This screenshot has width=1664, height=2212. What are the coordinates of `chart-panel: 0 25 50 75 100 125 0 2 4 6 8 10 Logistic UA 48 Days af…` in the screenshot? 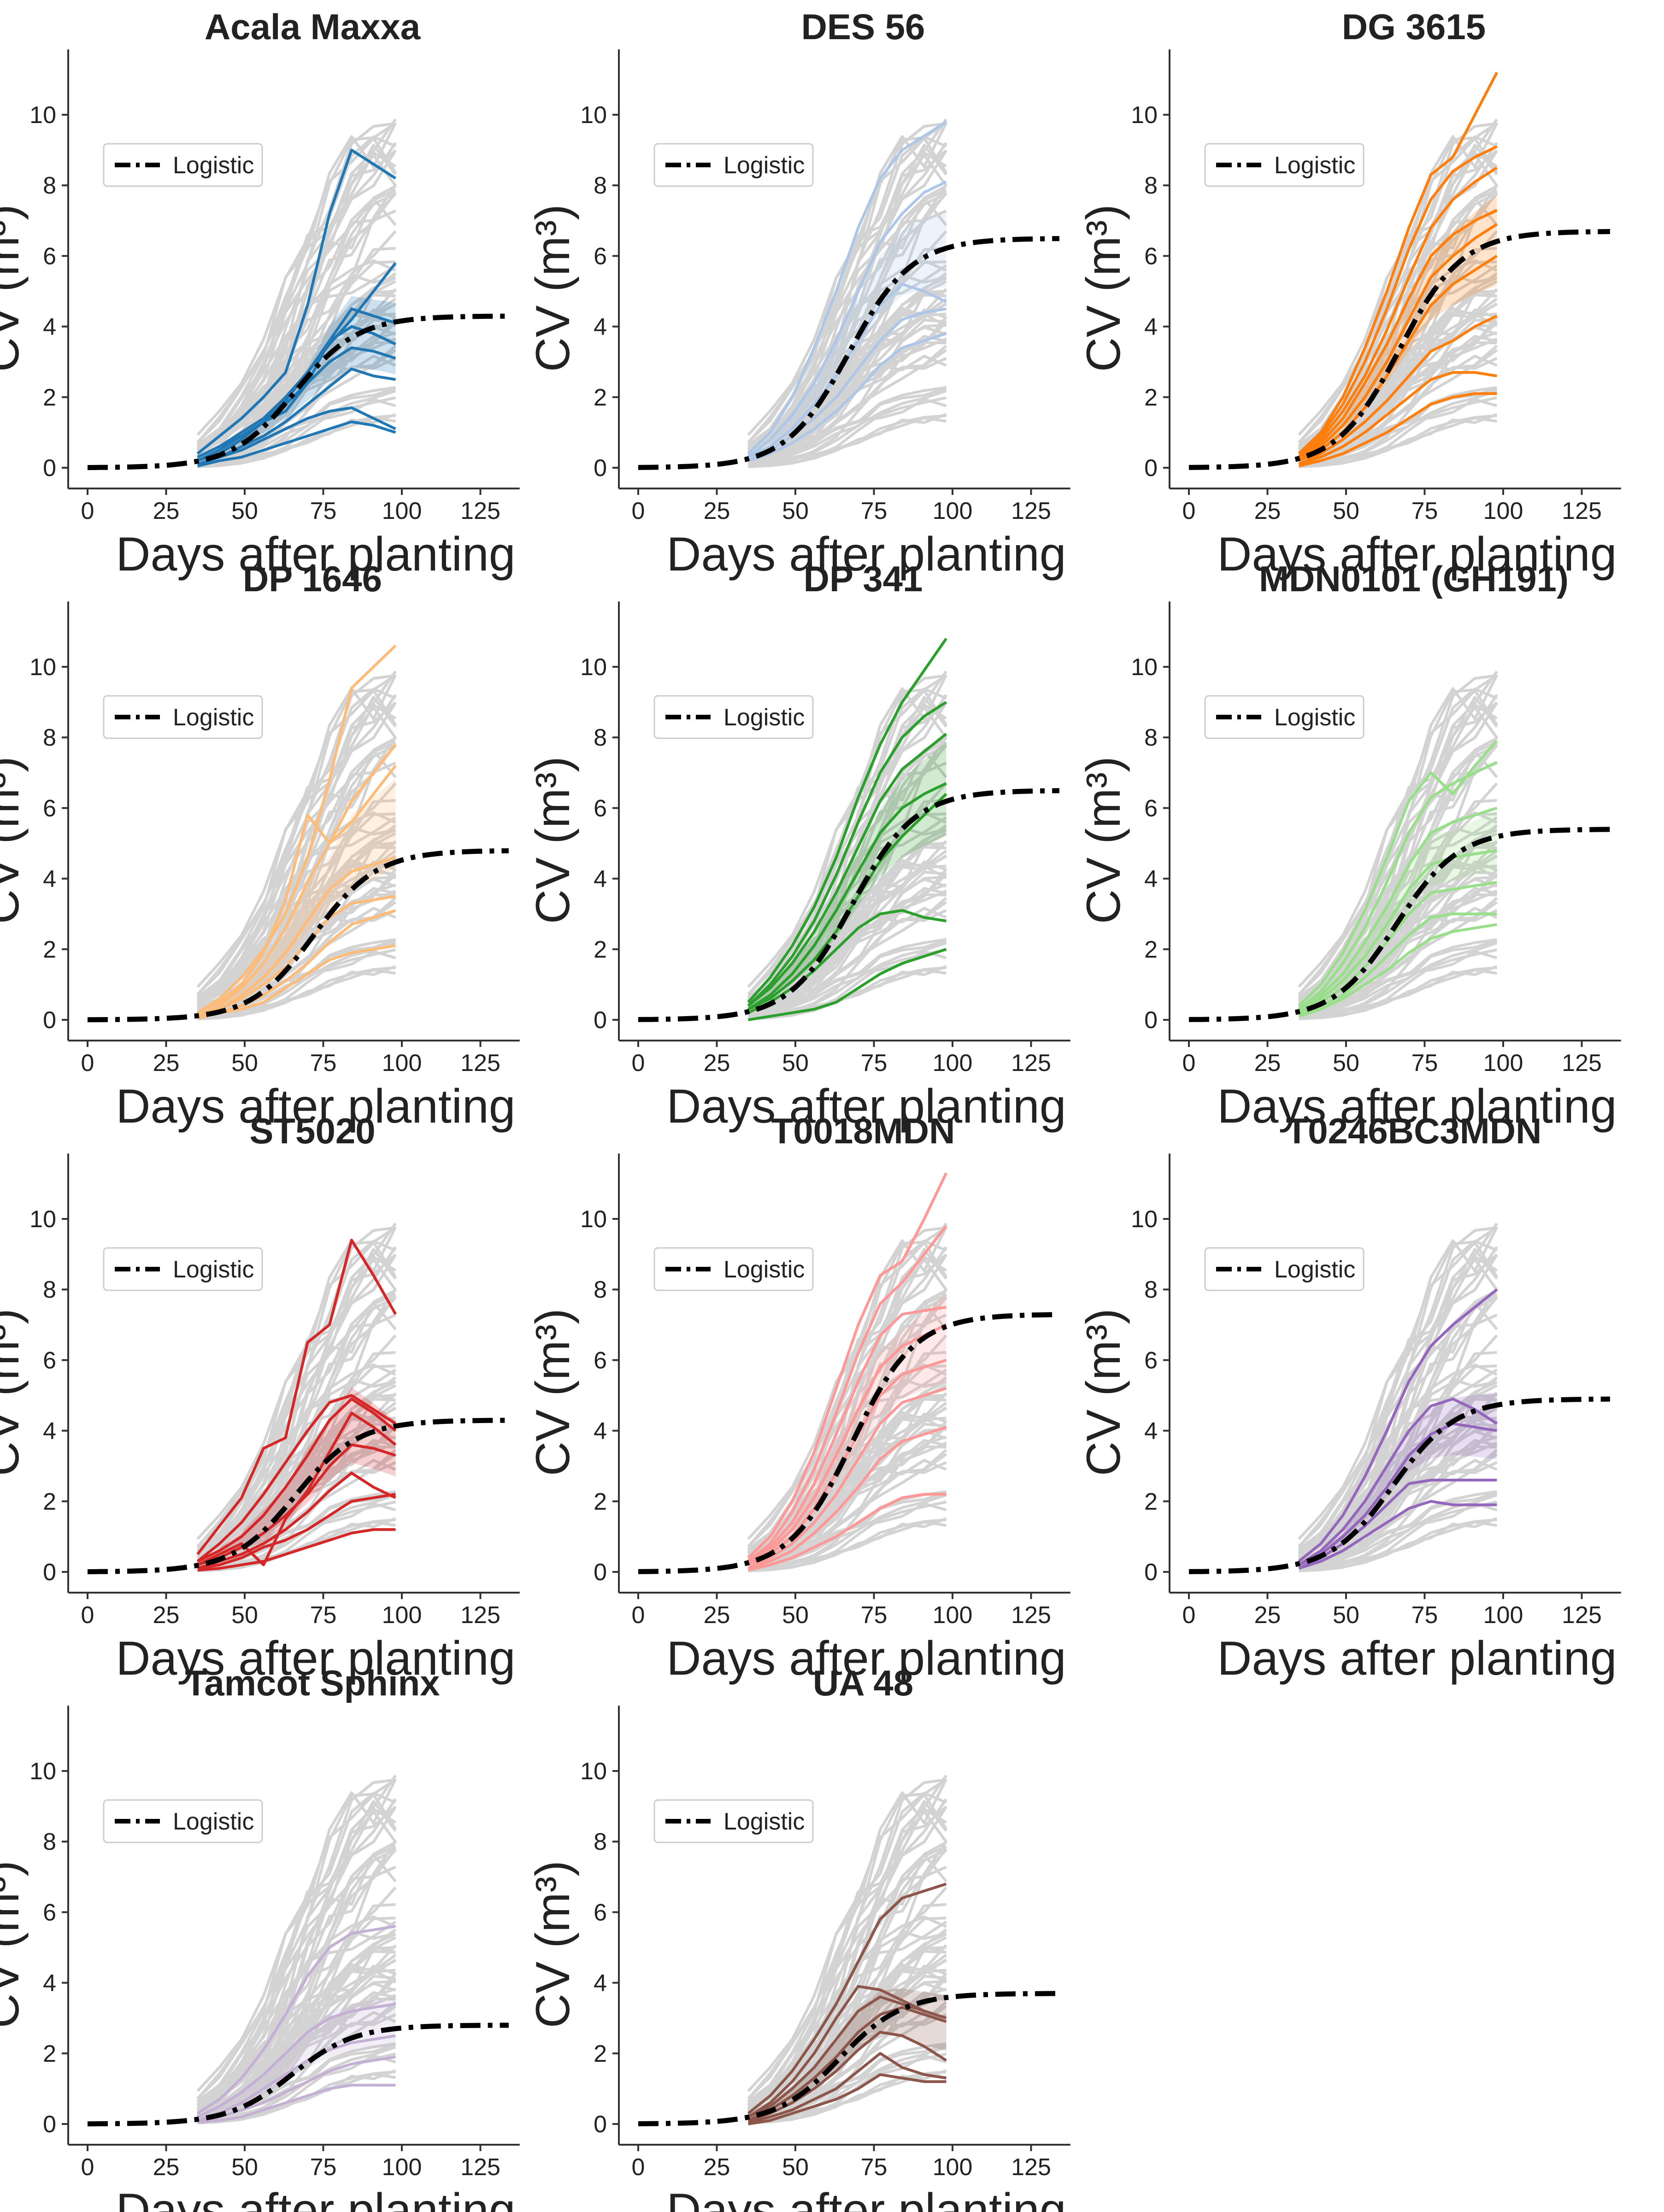 It's located at (798, 1937).